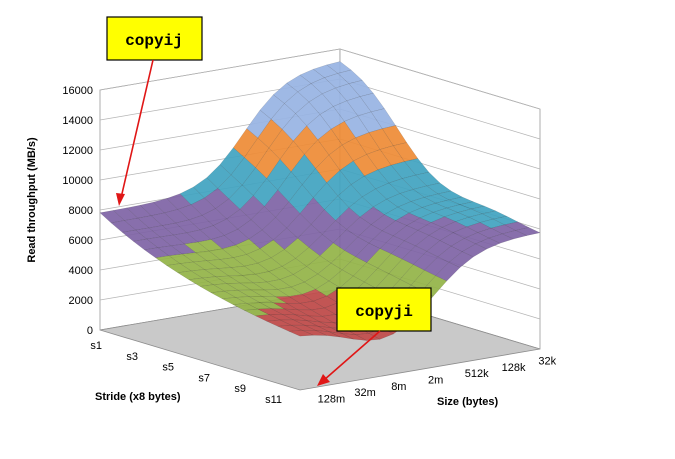 This screenshot has width=675, height=459. I want to click on stride-axis-ticks: s1 s3 s5 s7 s9 s11, so click(186, 373).